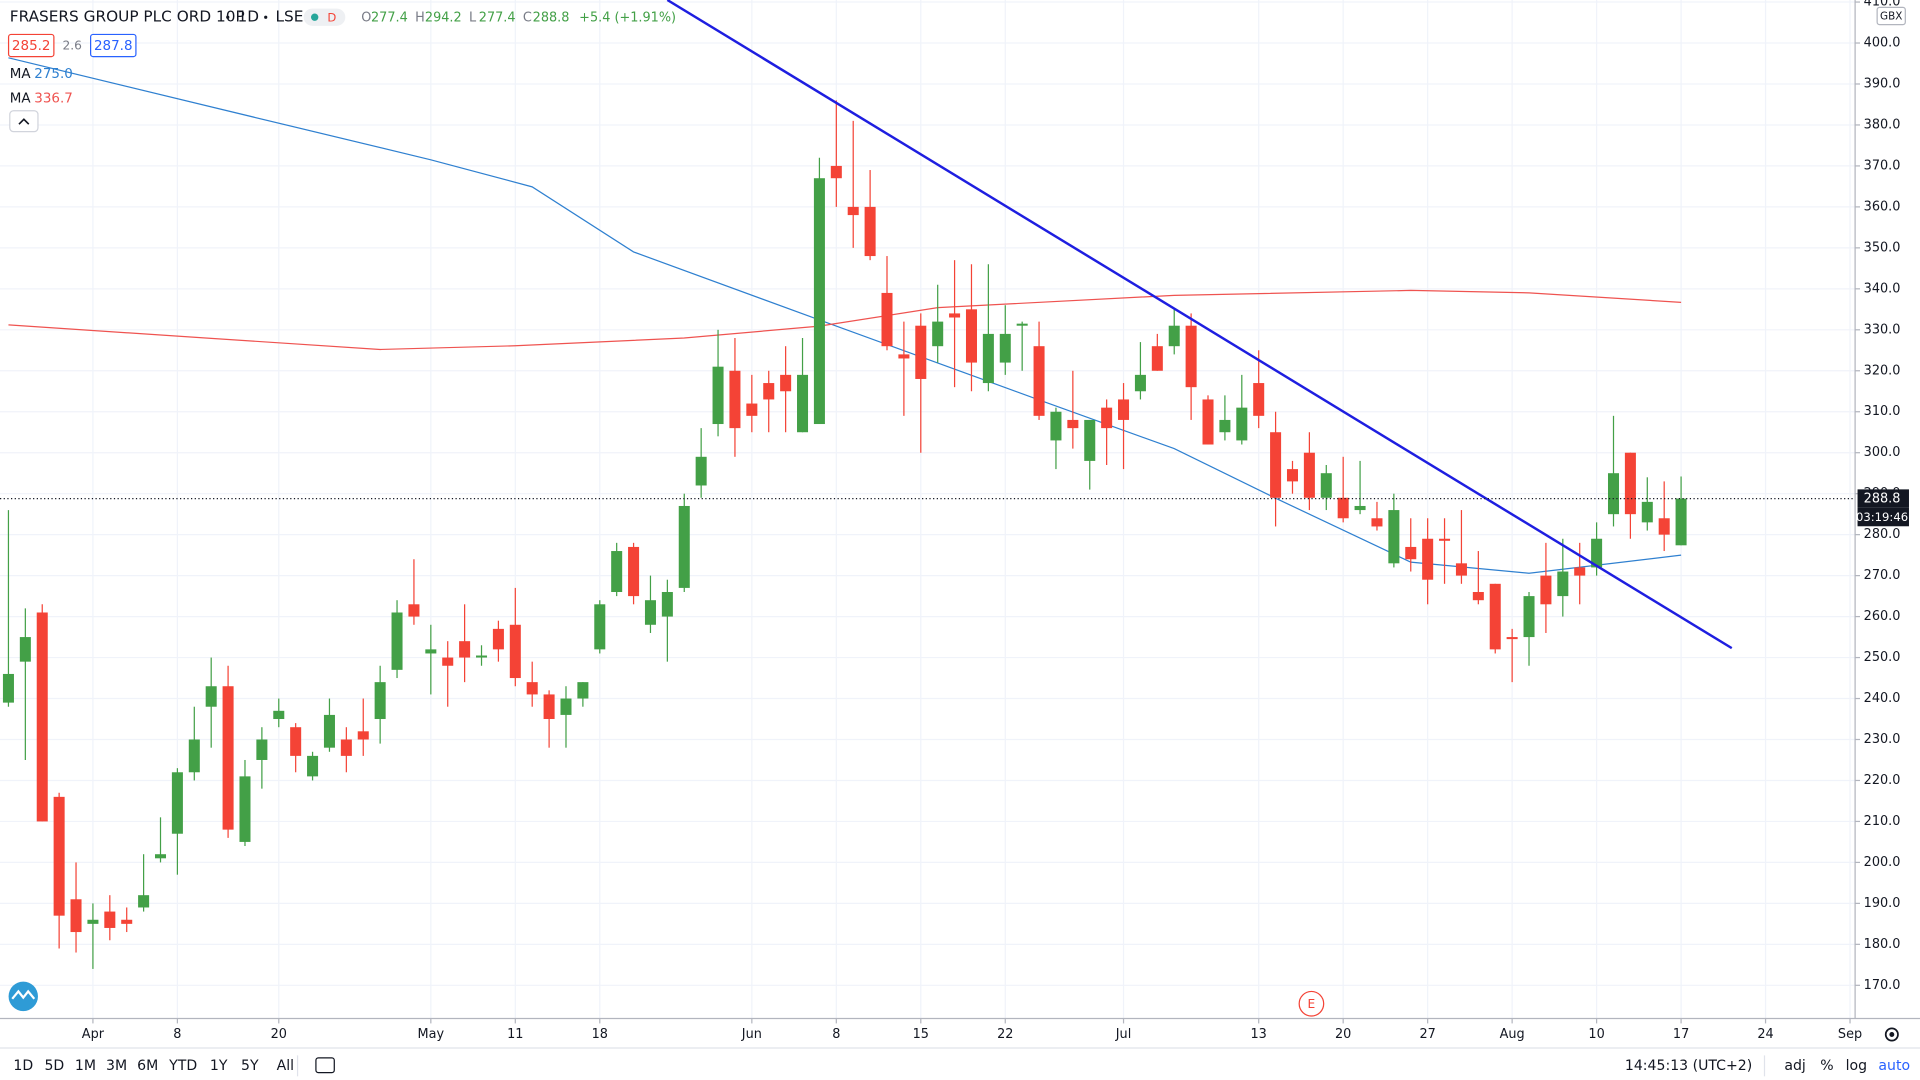 This screenshot has width=1920, height=1080. Describe the element at coordinates (73, 46) in the screenshot. I see `spread: 2.6` at that location.